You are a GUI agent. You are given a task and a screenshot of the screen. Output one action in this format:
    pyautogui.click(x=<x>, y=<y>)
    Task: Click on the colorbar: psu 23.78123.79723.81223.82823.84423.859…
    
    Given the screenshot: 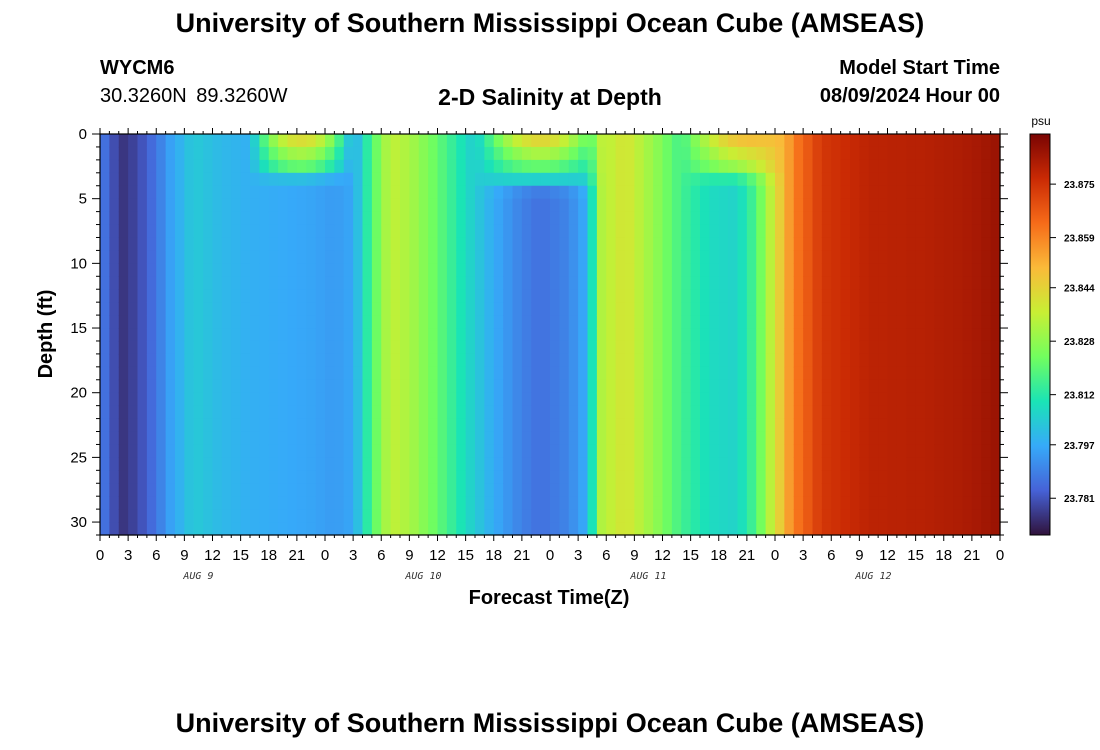 What is the action you would take?
    pyautogui.click(x=1062, y=325)
    